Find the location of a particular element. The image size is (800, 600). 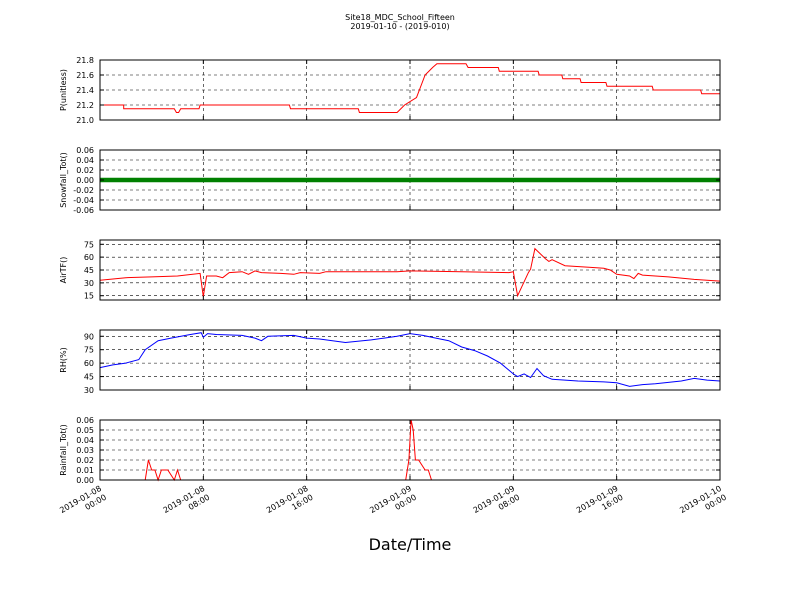

subplot-3: 15 30 45 60 75 AirTF() is located at coordinates (390, 270).